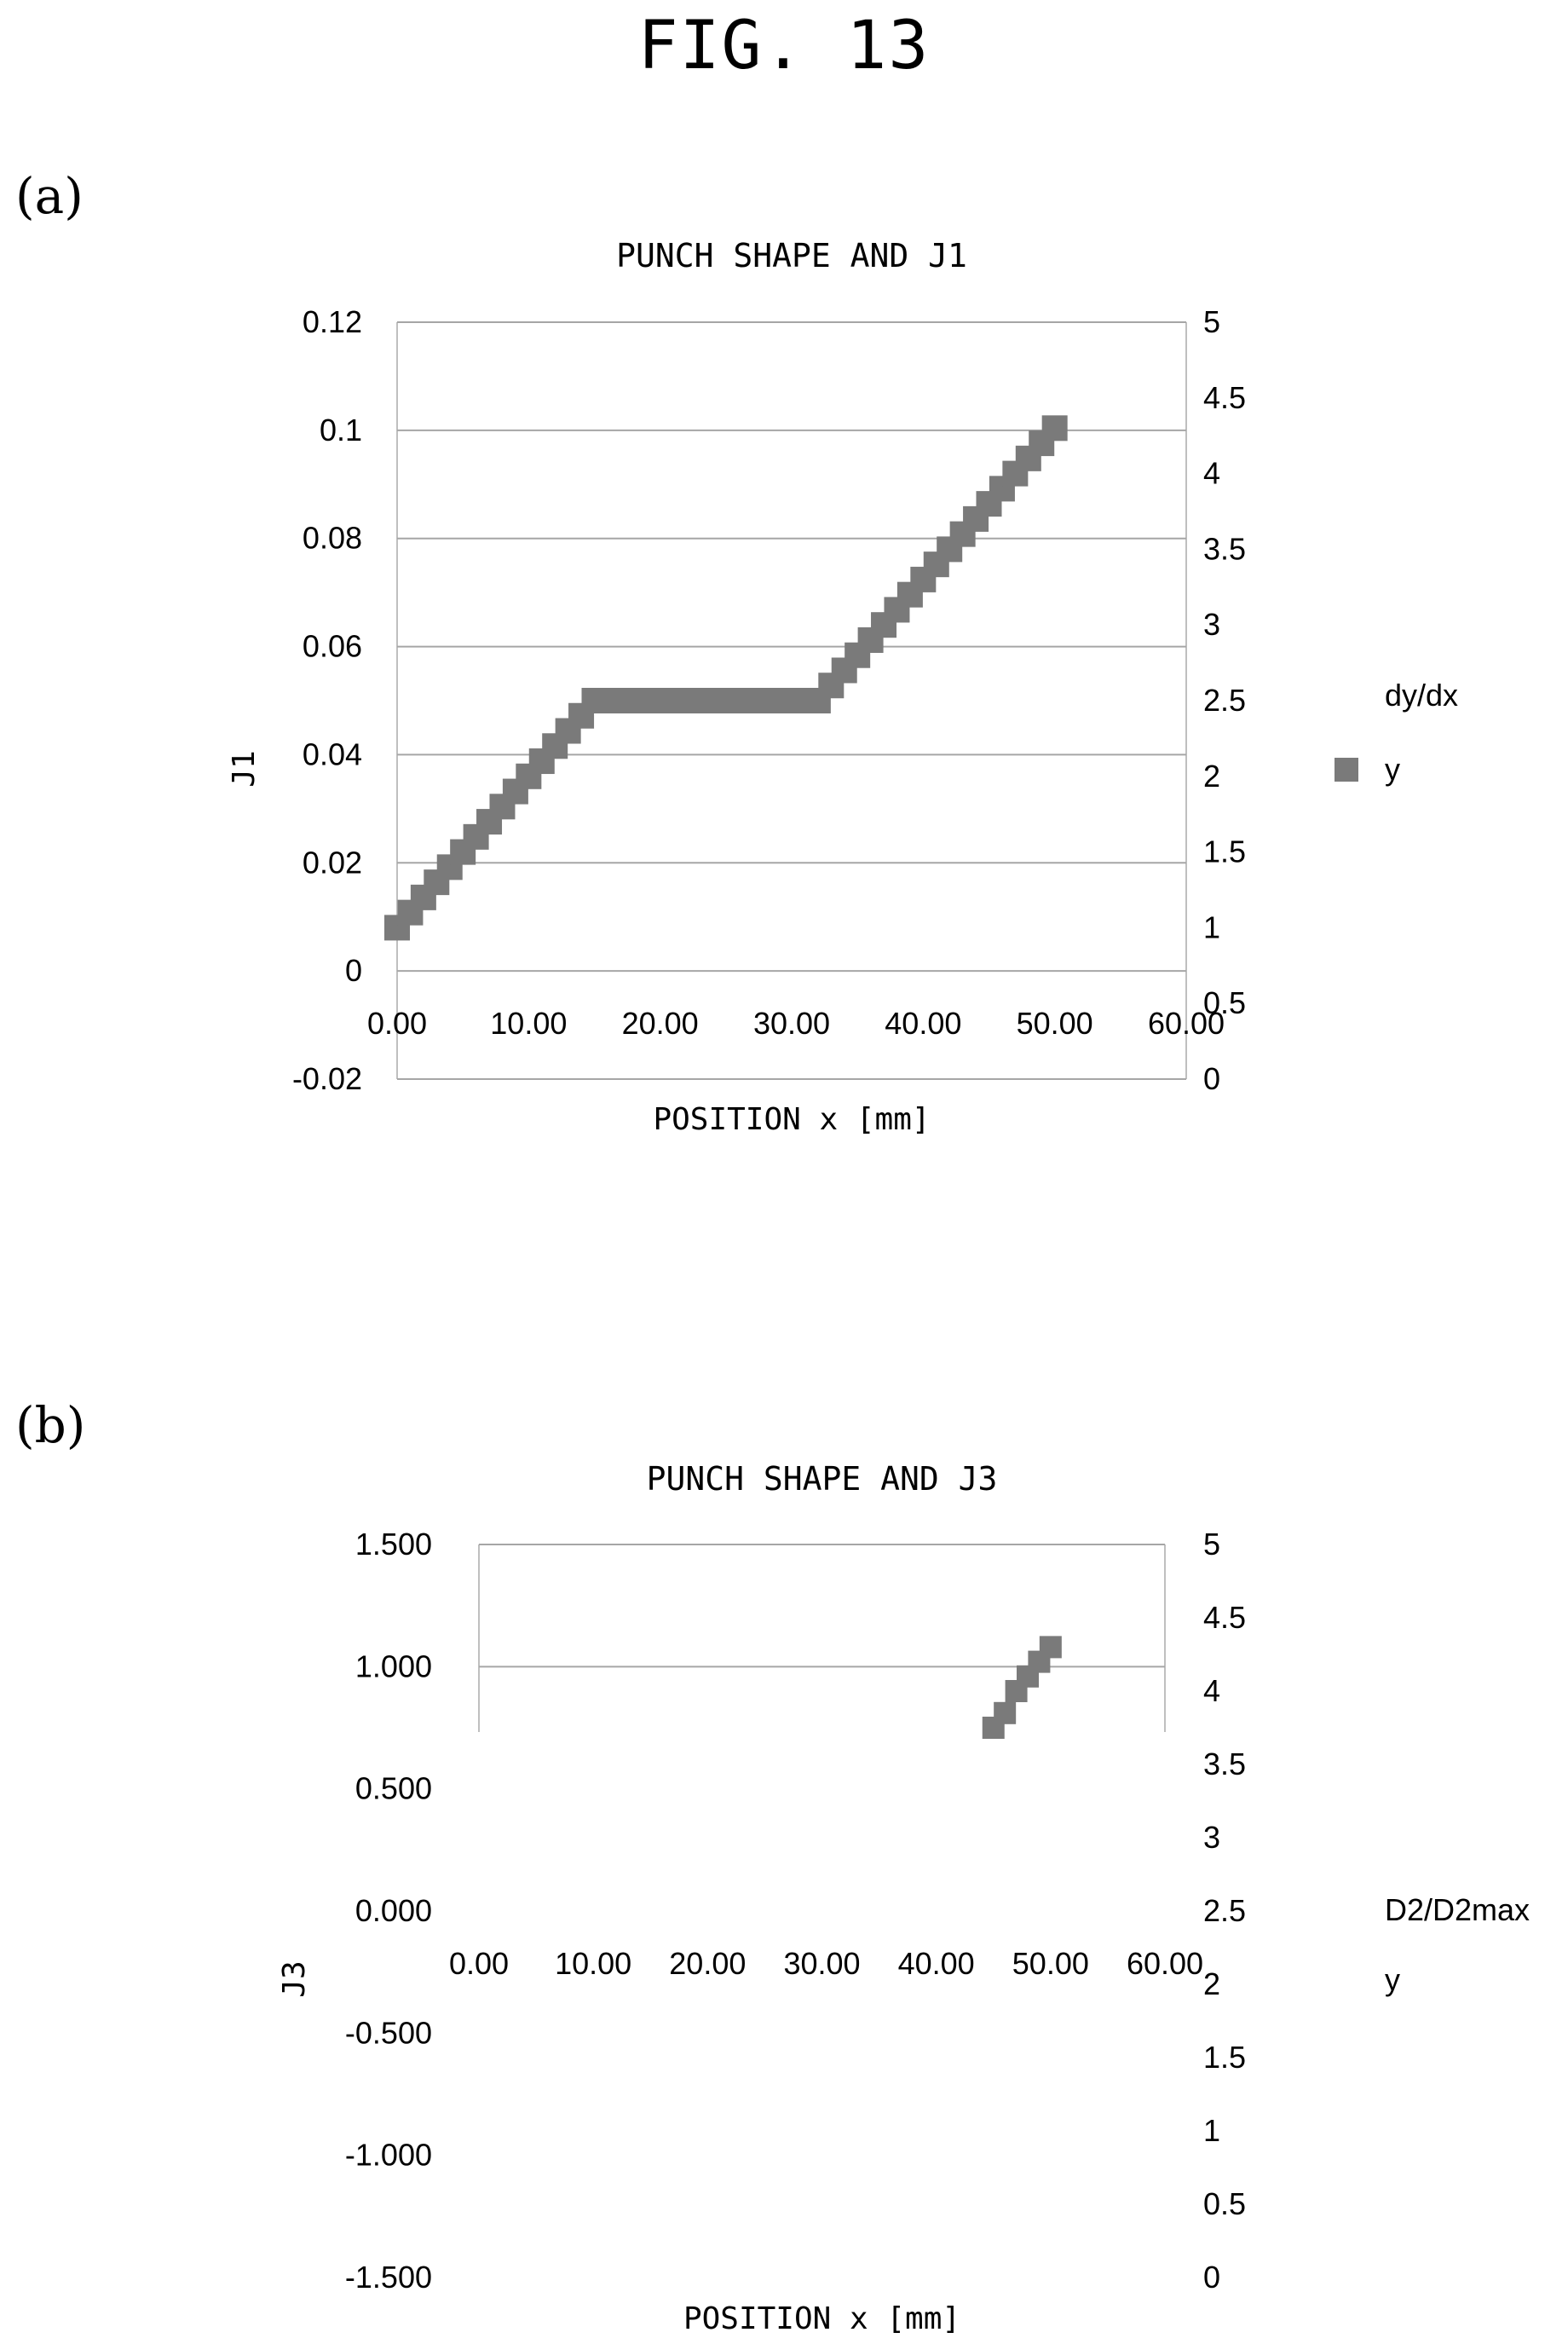  Describe the element at coordinates (394, 1544) in the screenshot. I see `y-tick-label: 1.500` at that location.